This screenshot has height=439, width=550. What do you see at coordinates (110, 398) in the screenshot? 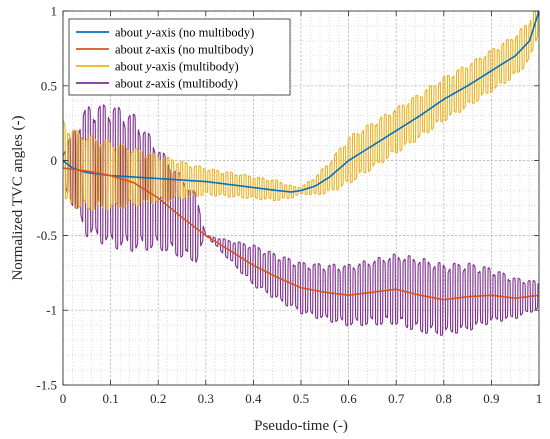
I see `x-tick-label: 0.1` at bounding box center [110, 398].